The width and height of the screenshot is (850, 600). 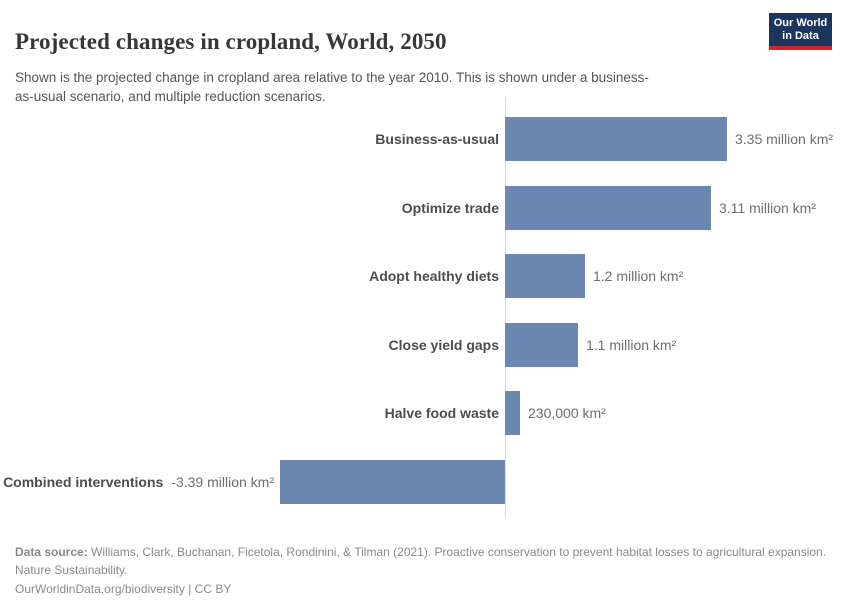 I want to click on citation-link: OurWorldinData.org/biodiversity, so click(x=100, y=589).